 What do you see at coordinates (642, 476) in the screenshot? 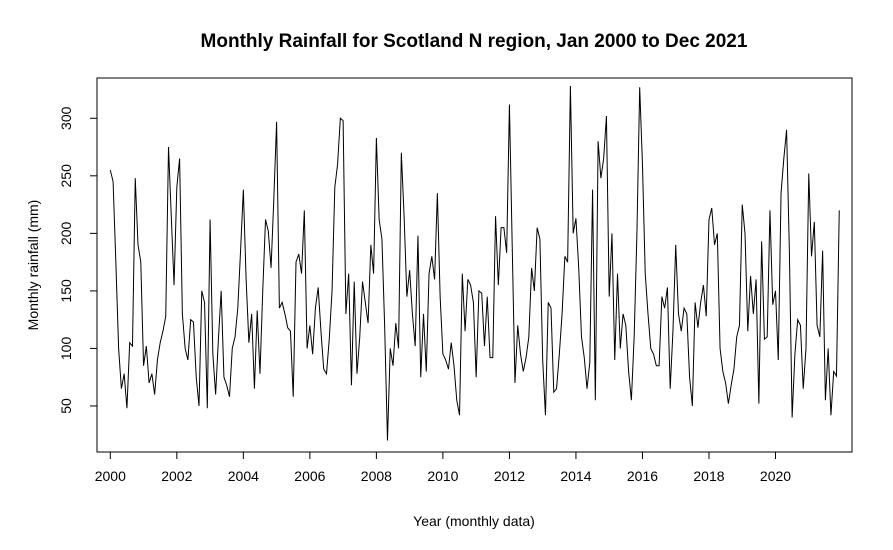
I see `x-tick-label: 2016` at bounding box center [642, 476].